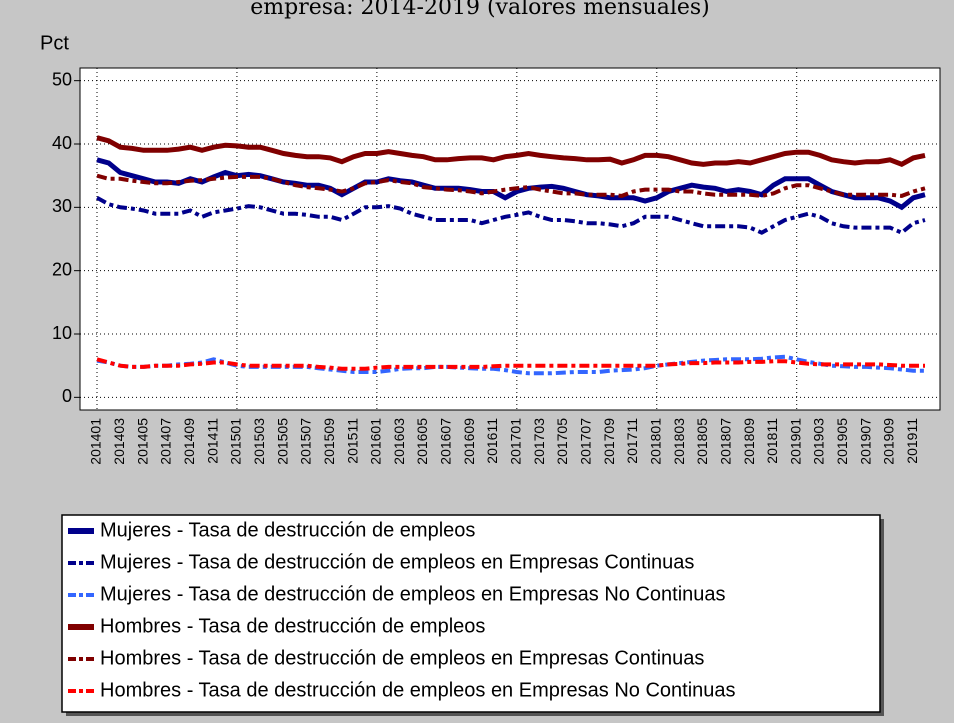 This screenshot has height=723, width=954. I want to click on x-tick-label: 201803, so click(679, 441).